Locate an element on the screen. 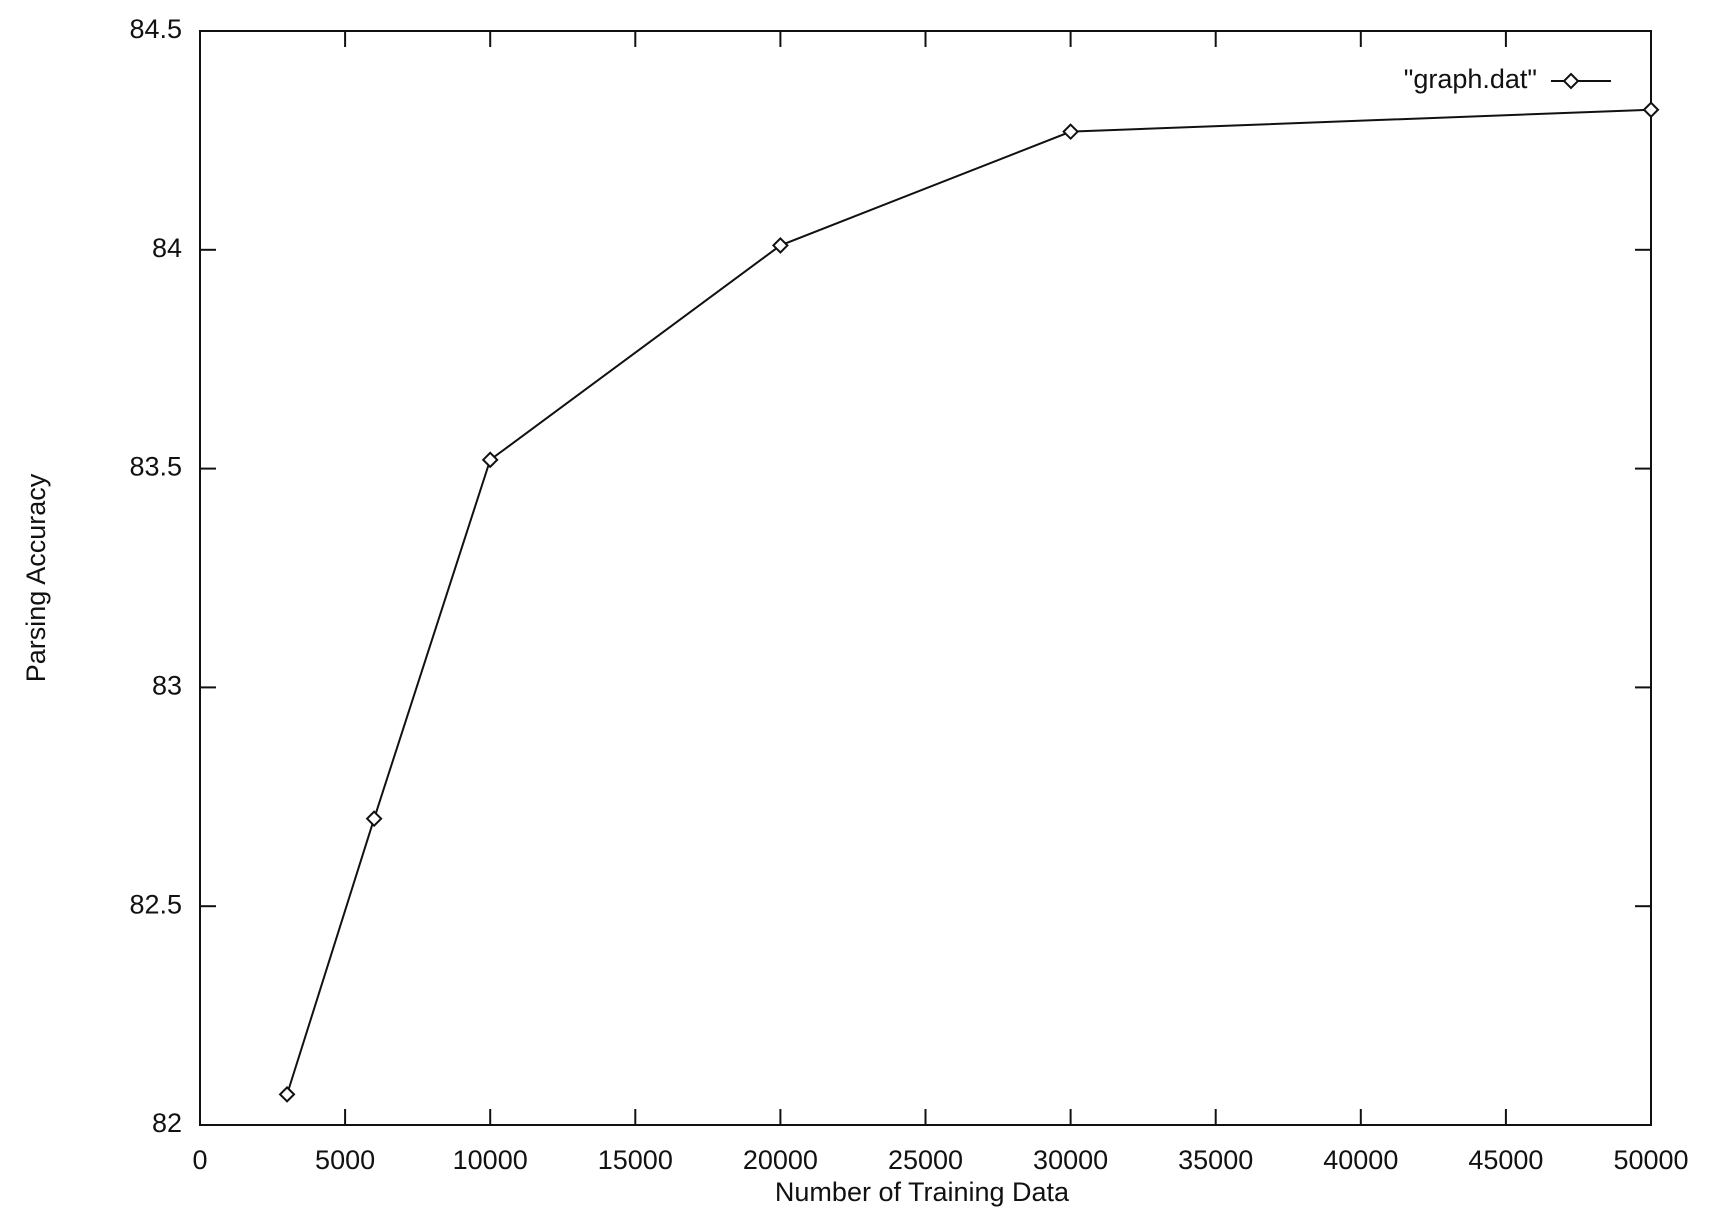 The image size is (1709, 1222). legend-marker is located at coordinates (1571, 81).